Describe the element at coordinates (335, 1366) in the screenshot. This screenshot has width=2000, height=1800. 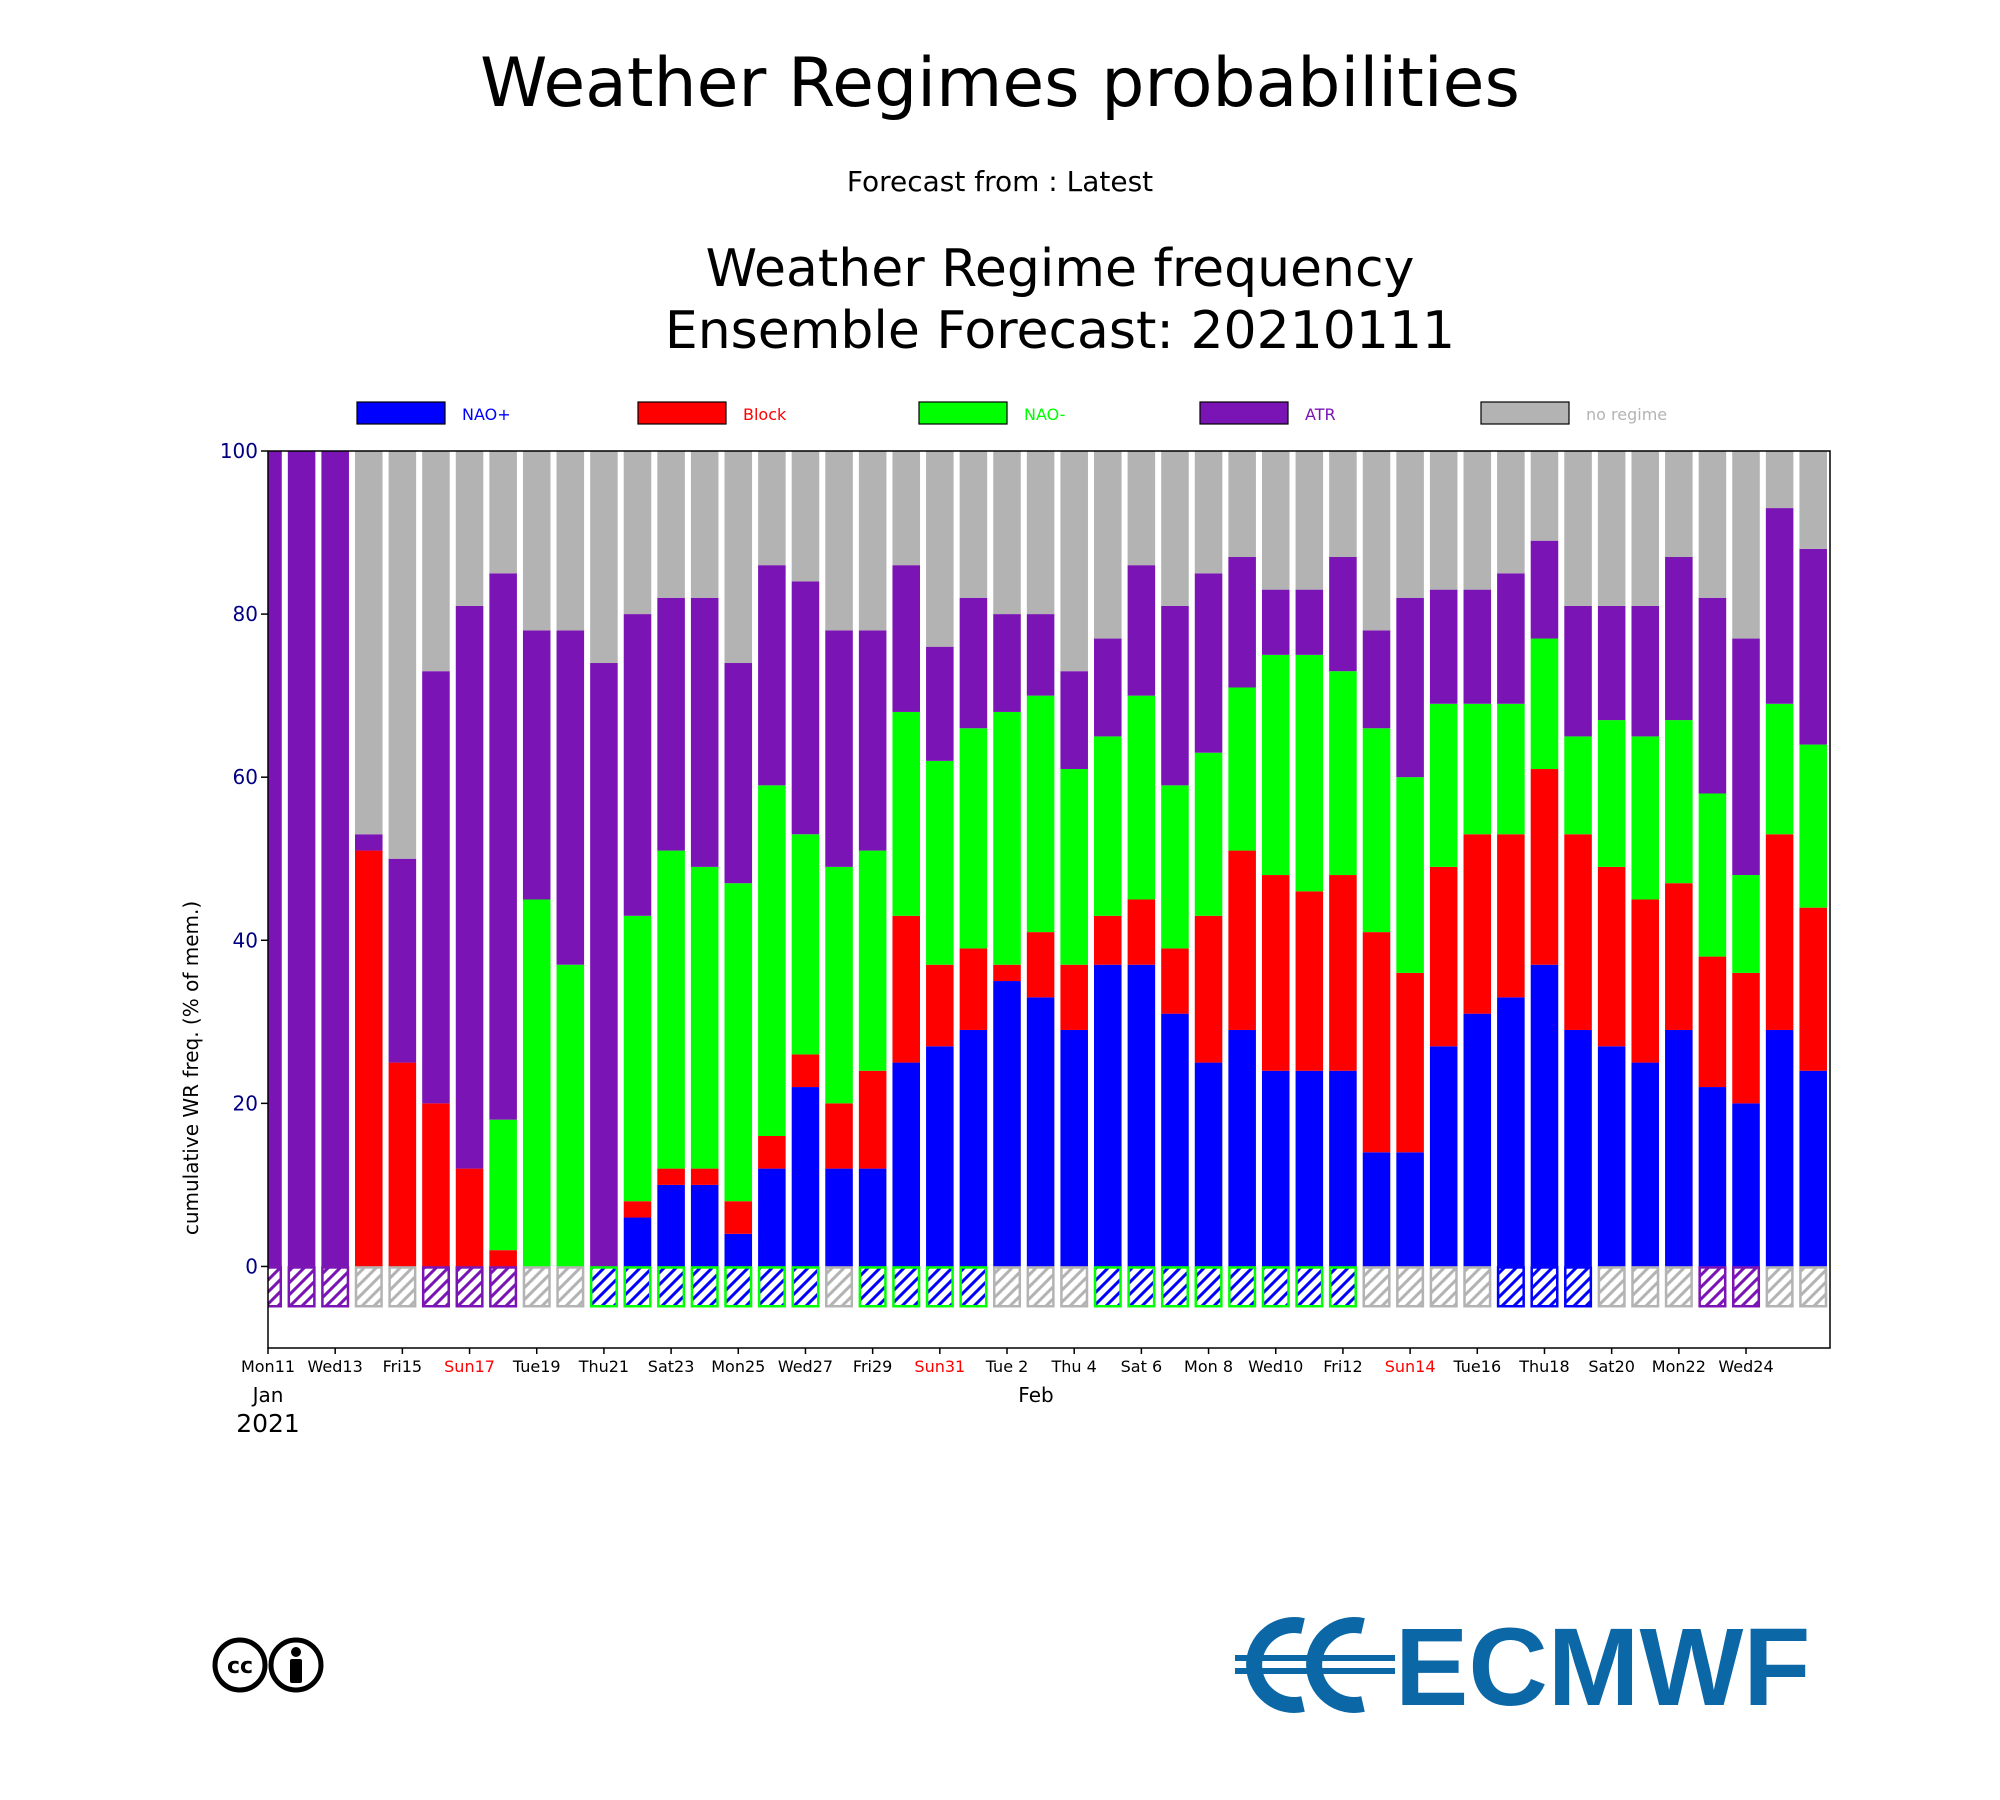
I see `x-tick-label: Wed13` at that location.